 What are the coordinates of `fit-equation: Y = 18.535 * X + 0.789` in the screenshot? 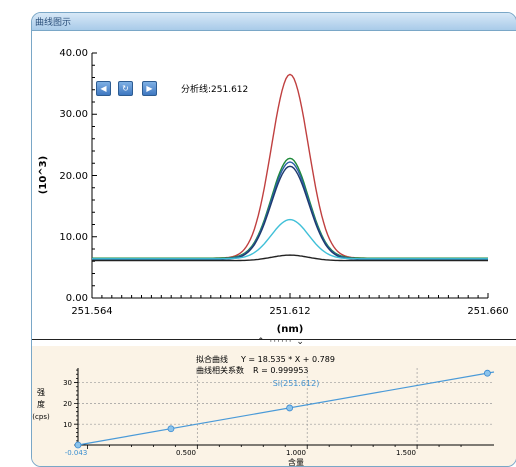 It's located at (287, 359).